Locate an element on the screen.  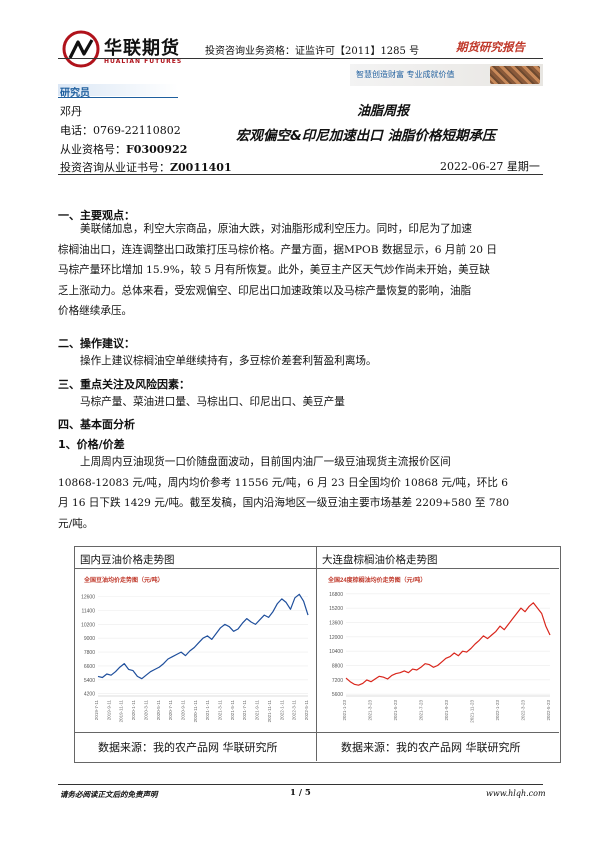
left-chart-source: 数据来源：我的农产品网 华联研究所 is located at coordinates (188, 747).